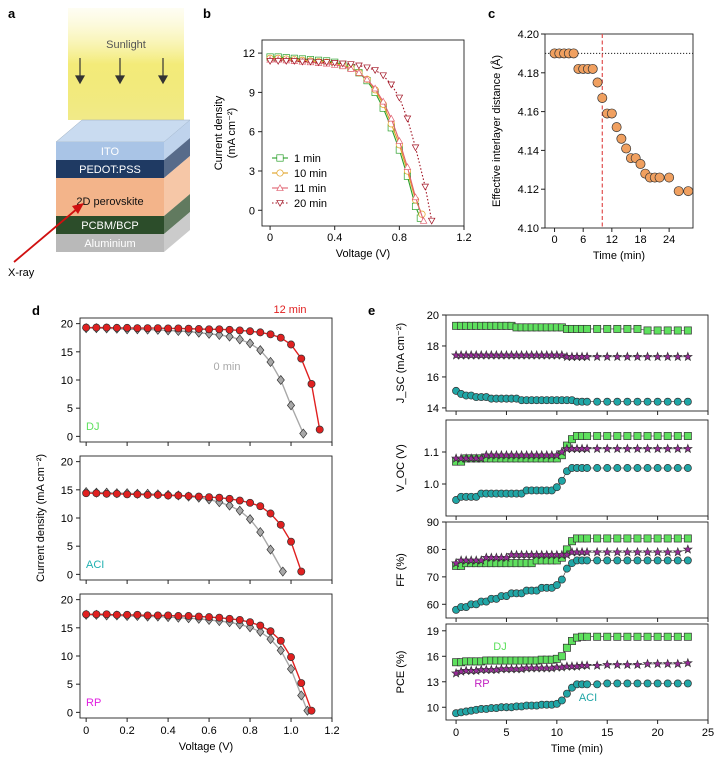 This screenshot has height=766, width=720. What do you see at coordinates (554, 240) in the screenshot?
I see `x-tick-label: 0` at bounding box center [554, 240].